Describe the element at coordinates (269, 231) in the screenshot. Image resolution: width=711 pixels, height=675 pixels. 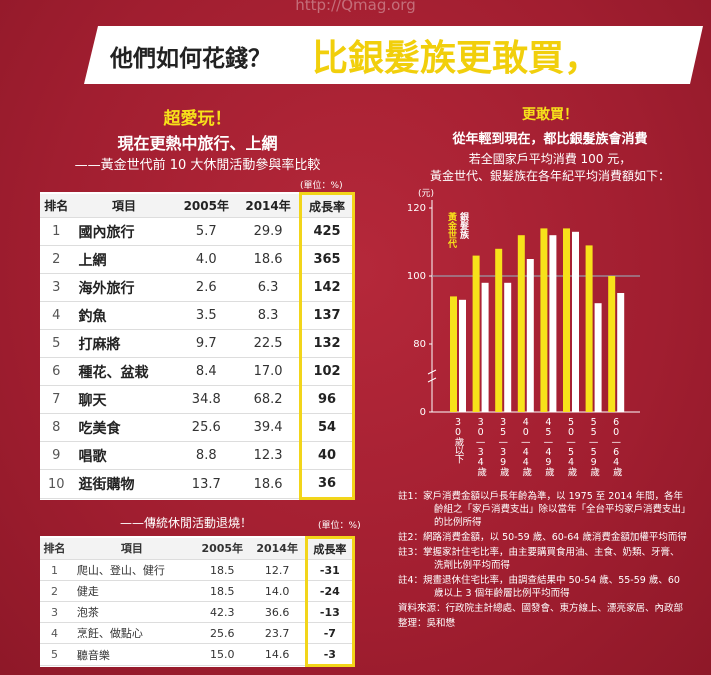
I see `value-2014: 29.9` at that location.